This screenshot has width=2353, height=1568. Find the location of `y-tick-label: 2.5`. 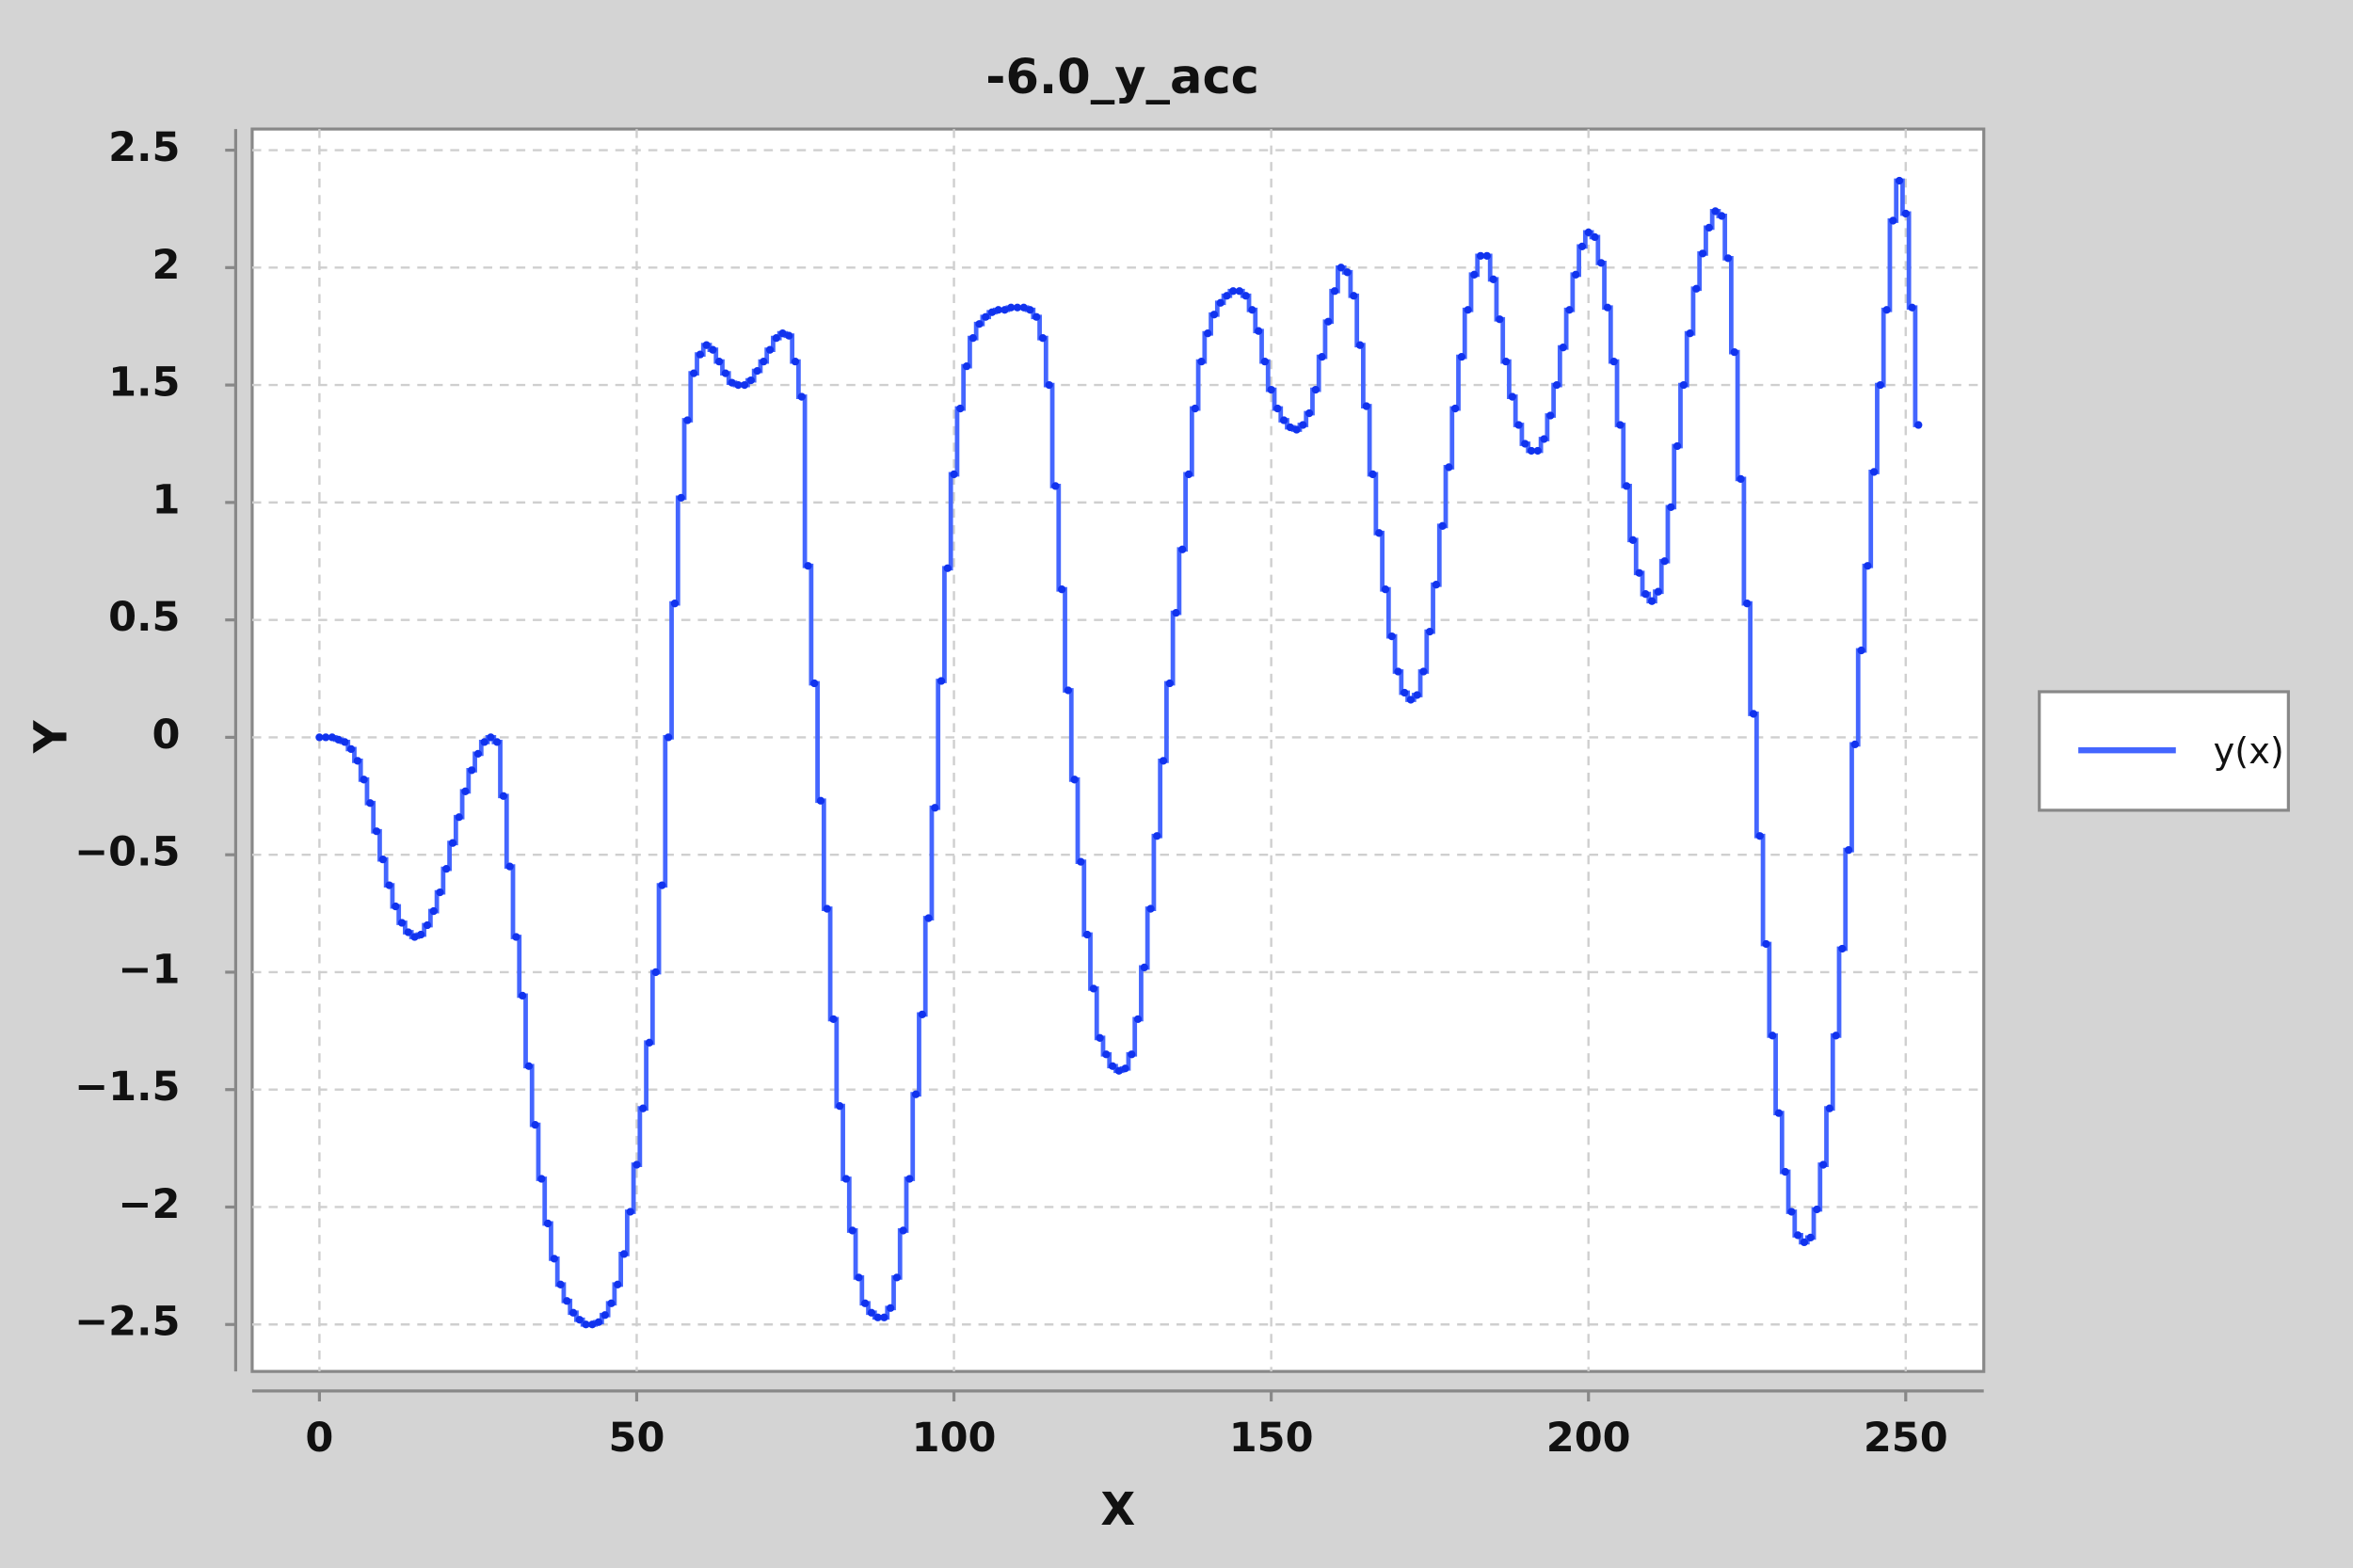

y-tick-label: 2.5 is located at coordinates (144, 147).